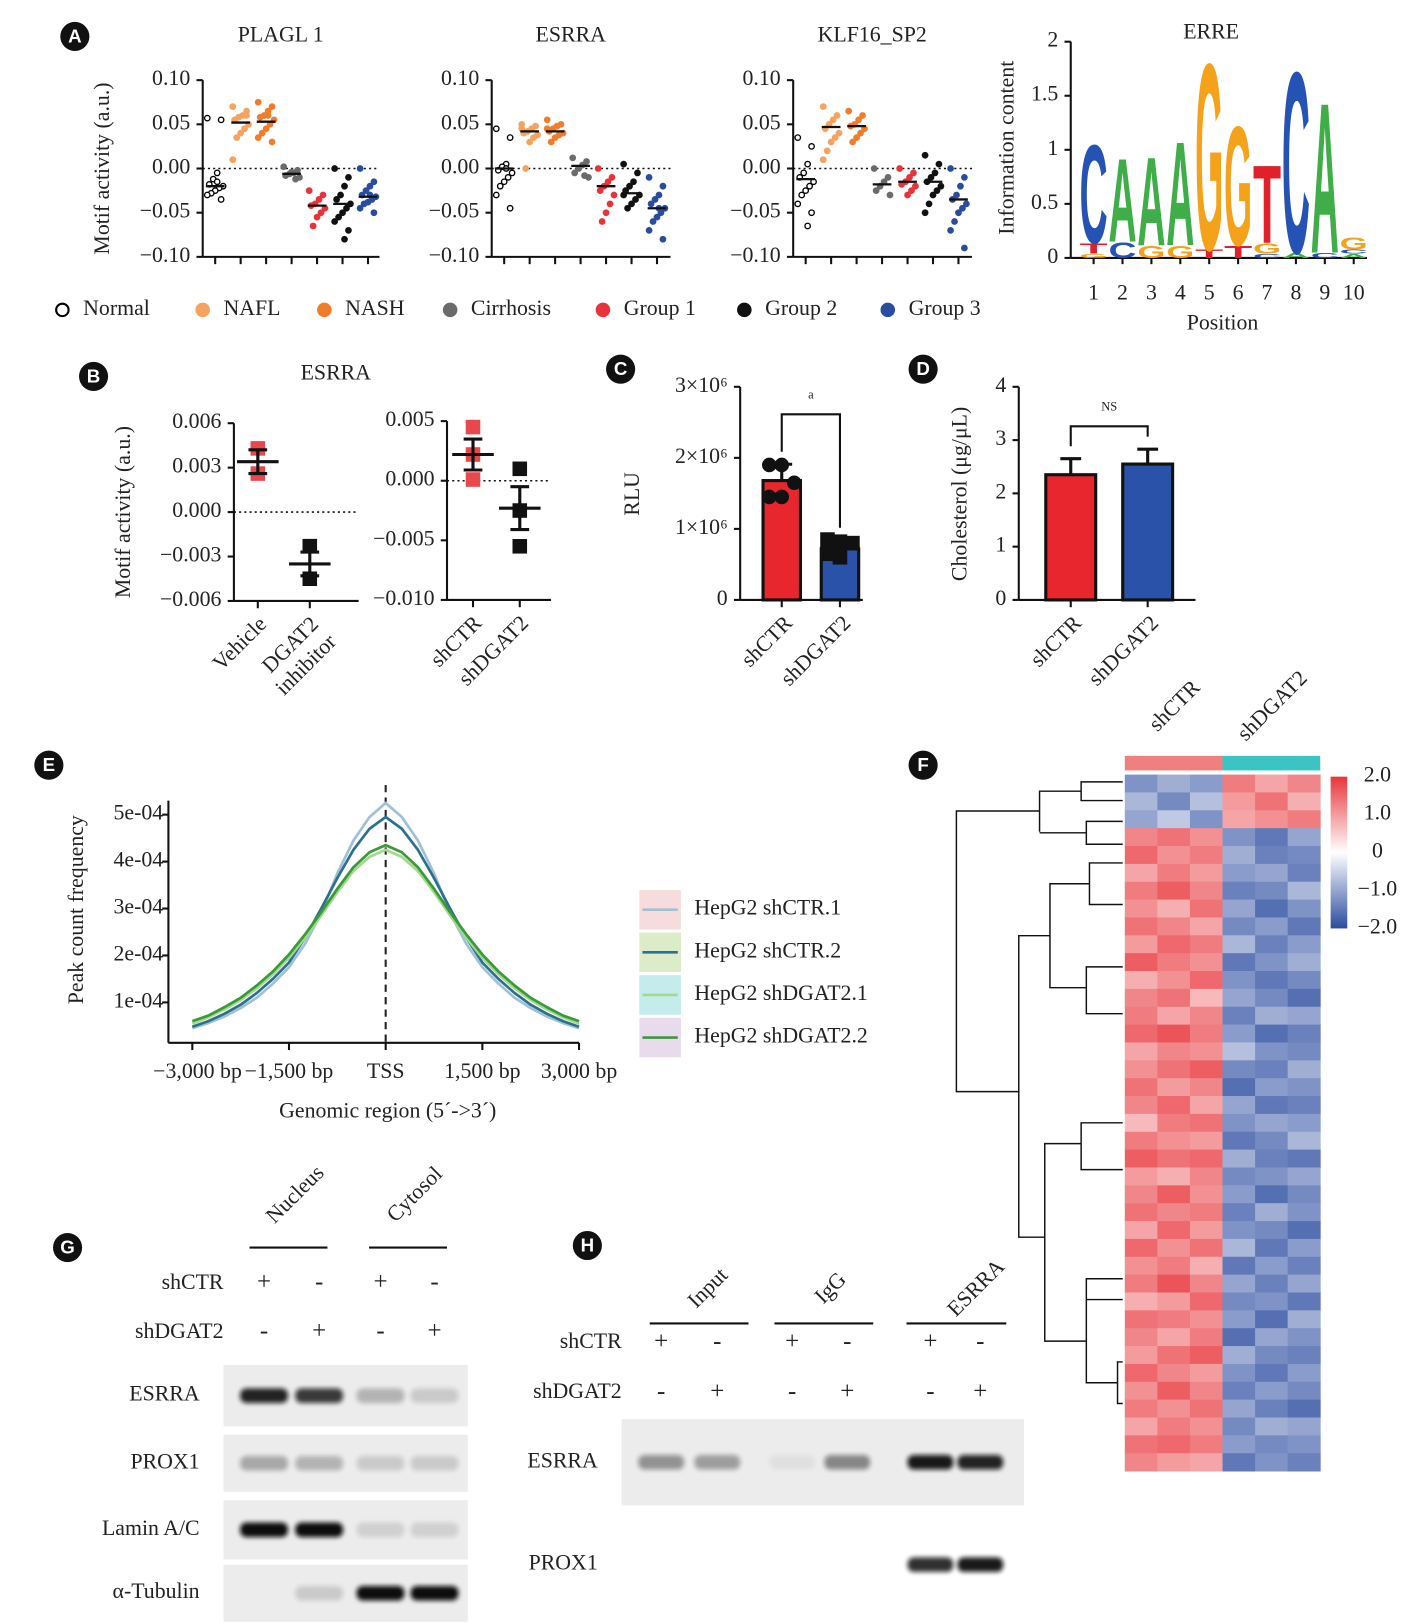 The image size is (1419, 1624). I want to click on legend-label: Group 2, so click(801, 308).